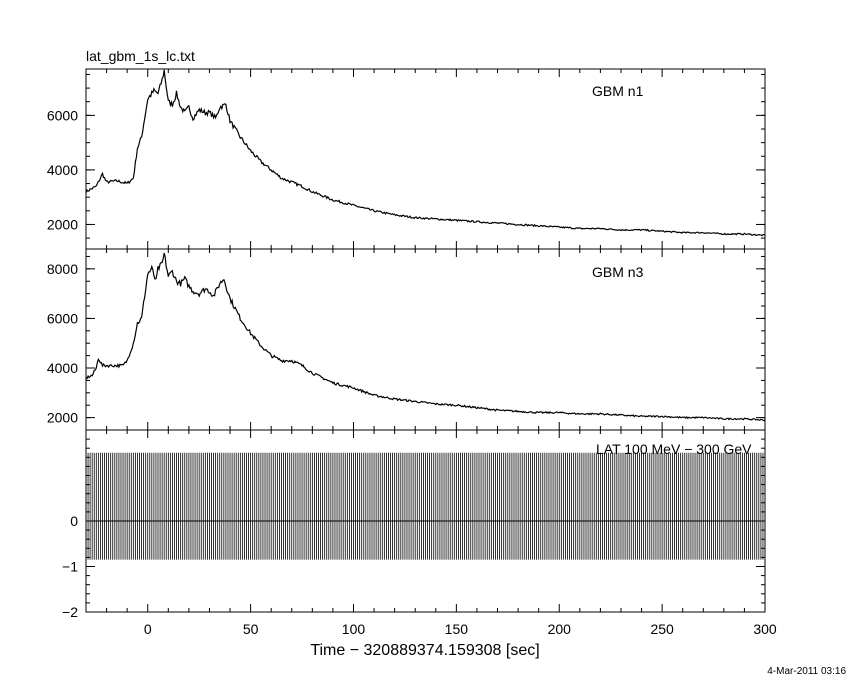 The width and height of the screenshot is (850, 680). What do you see at coordinates (424, 650) in the screenshot?
I see `x-axis-label: Time − 320889374.159308 [sec]` at bounding box center [424, 650].